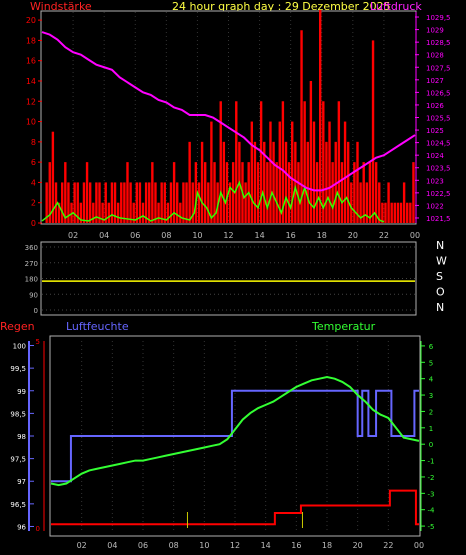  I want to click on rain-title: Regen, so click(17, 326).